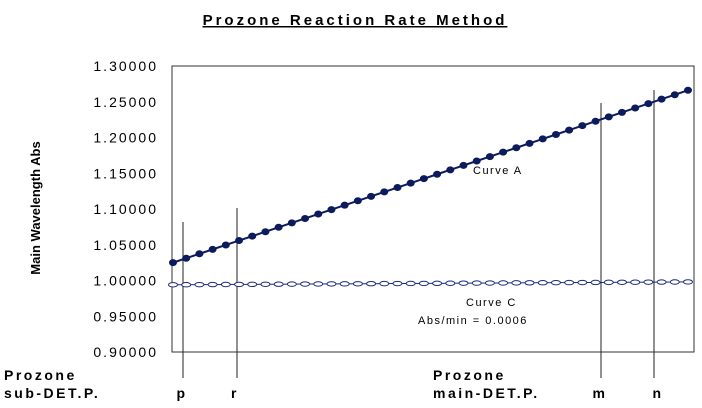 Image resolution: width=702 pixels, height=408 pixels. I want to click on y-tick-label: 1.00000, so click(125, 281).